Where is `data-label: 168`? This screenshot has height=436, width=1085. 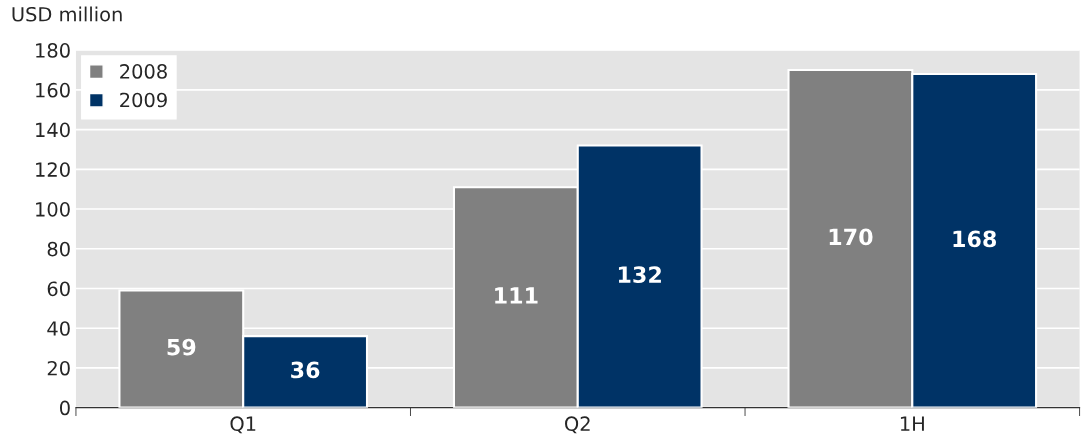 data-label: 168 is located at coordinates (975, 239).